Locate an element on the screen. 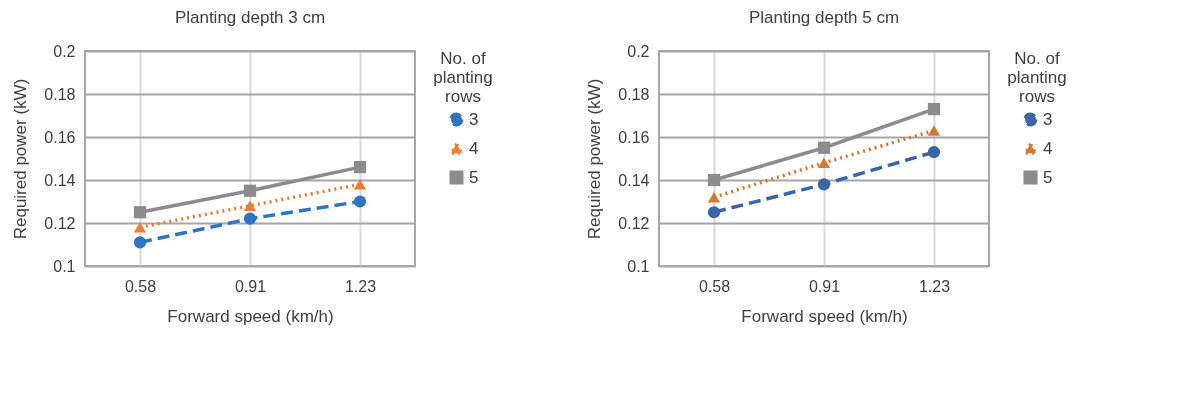  chart-title: Planting depth 5 cm is located at coordinates (824, 17).